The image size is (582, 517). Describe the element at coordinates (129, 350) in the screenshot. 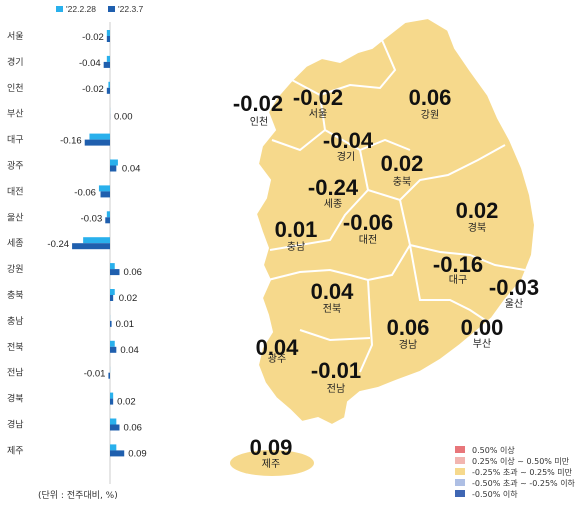

I see `data-label: 0.04` at that location.